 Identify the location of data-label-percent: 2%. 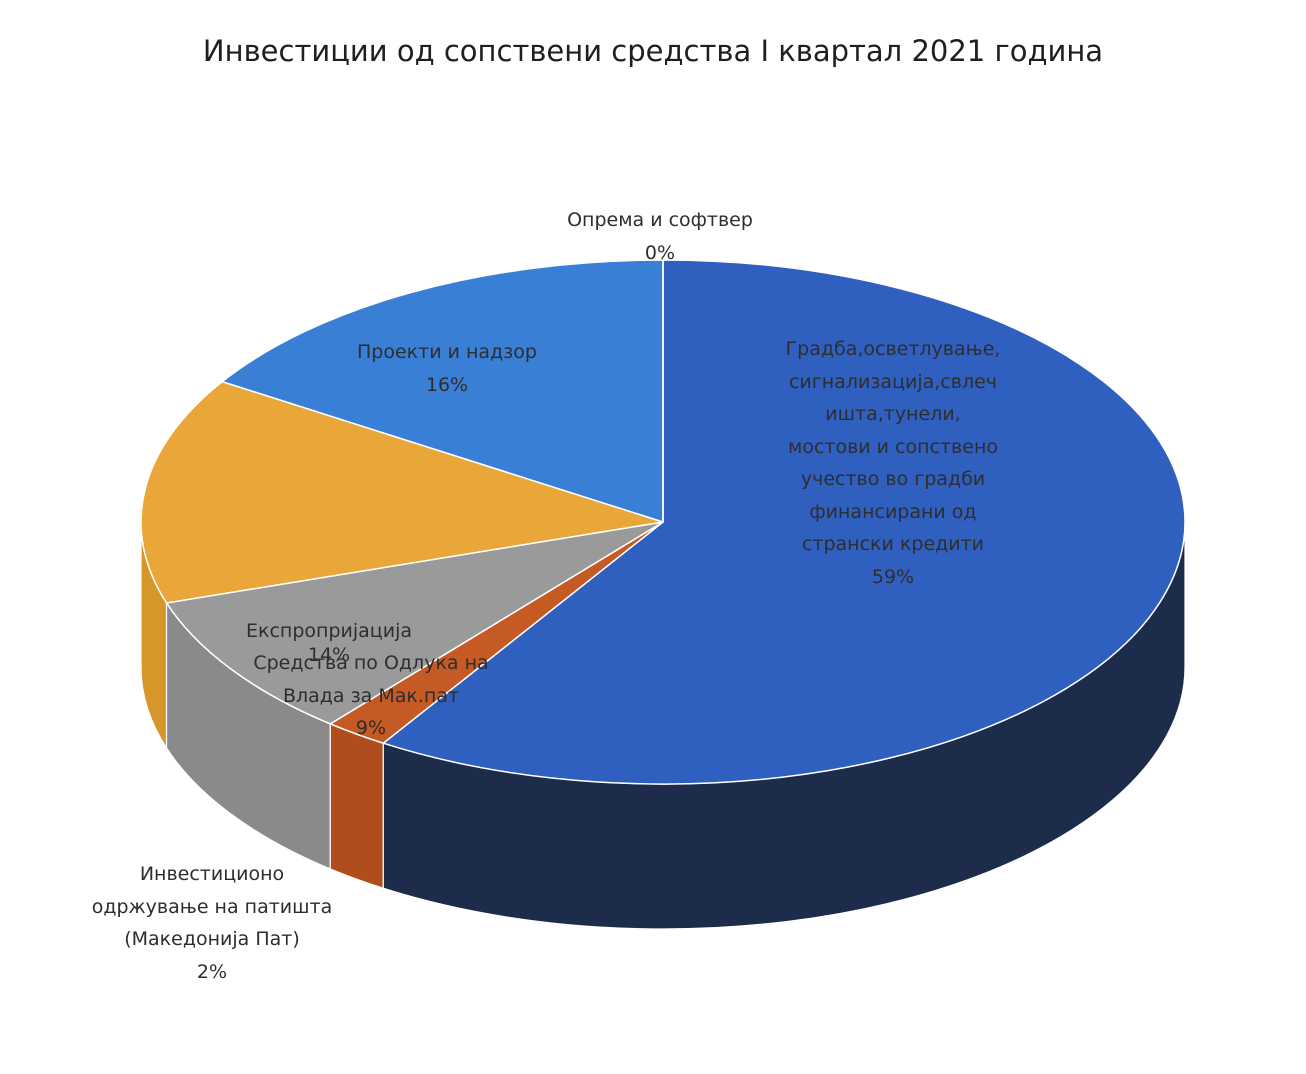
(212, 971).